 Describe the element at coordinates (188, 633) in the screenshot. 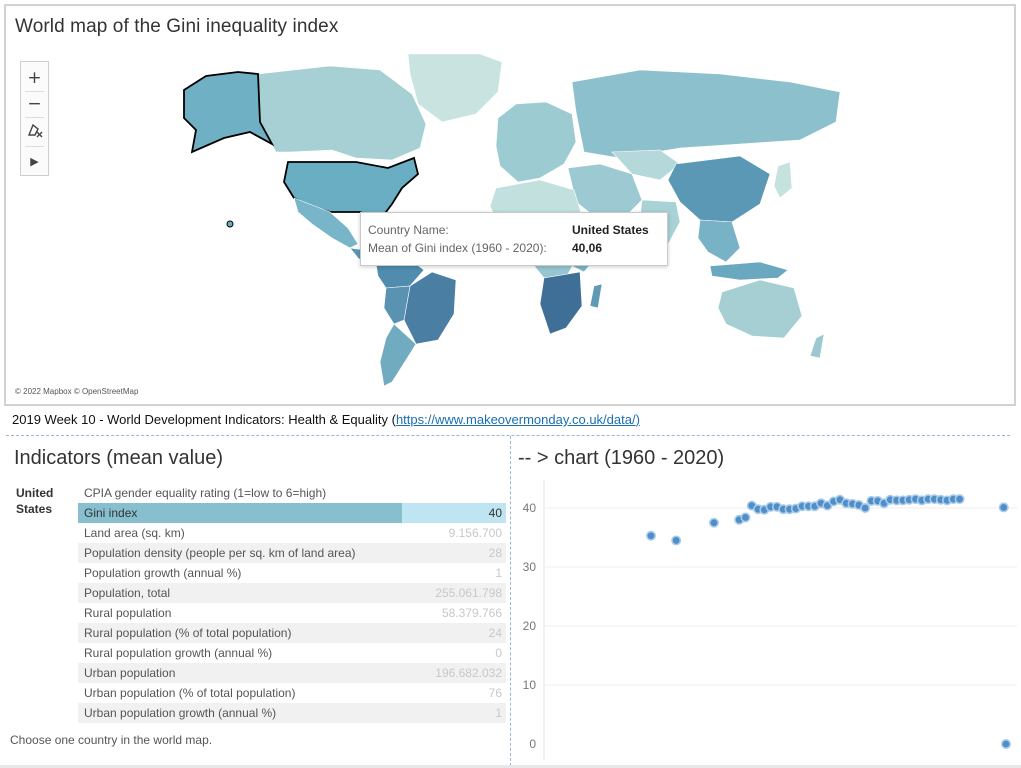

I see `indicator-name: Rural population (% of total population)` at that location.